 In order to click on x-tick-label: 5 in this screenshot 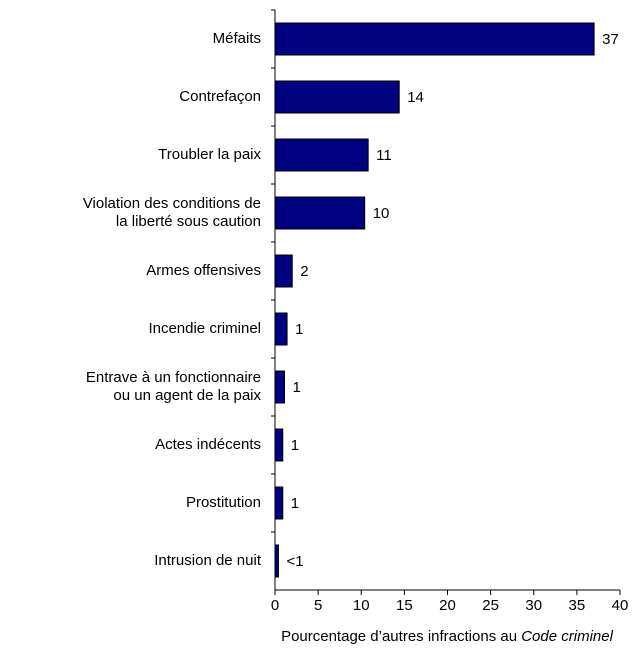, I will do `click(318, 605)`.